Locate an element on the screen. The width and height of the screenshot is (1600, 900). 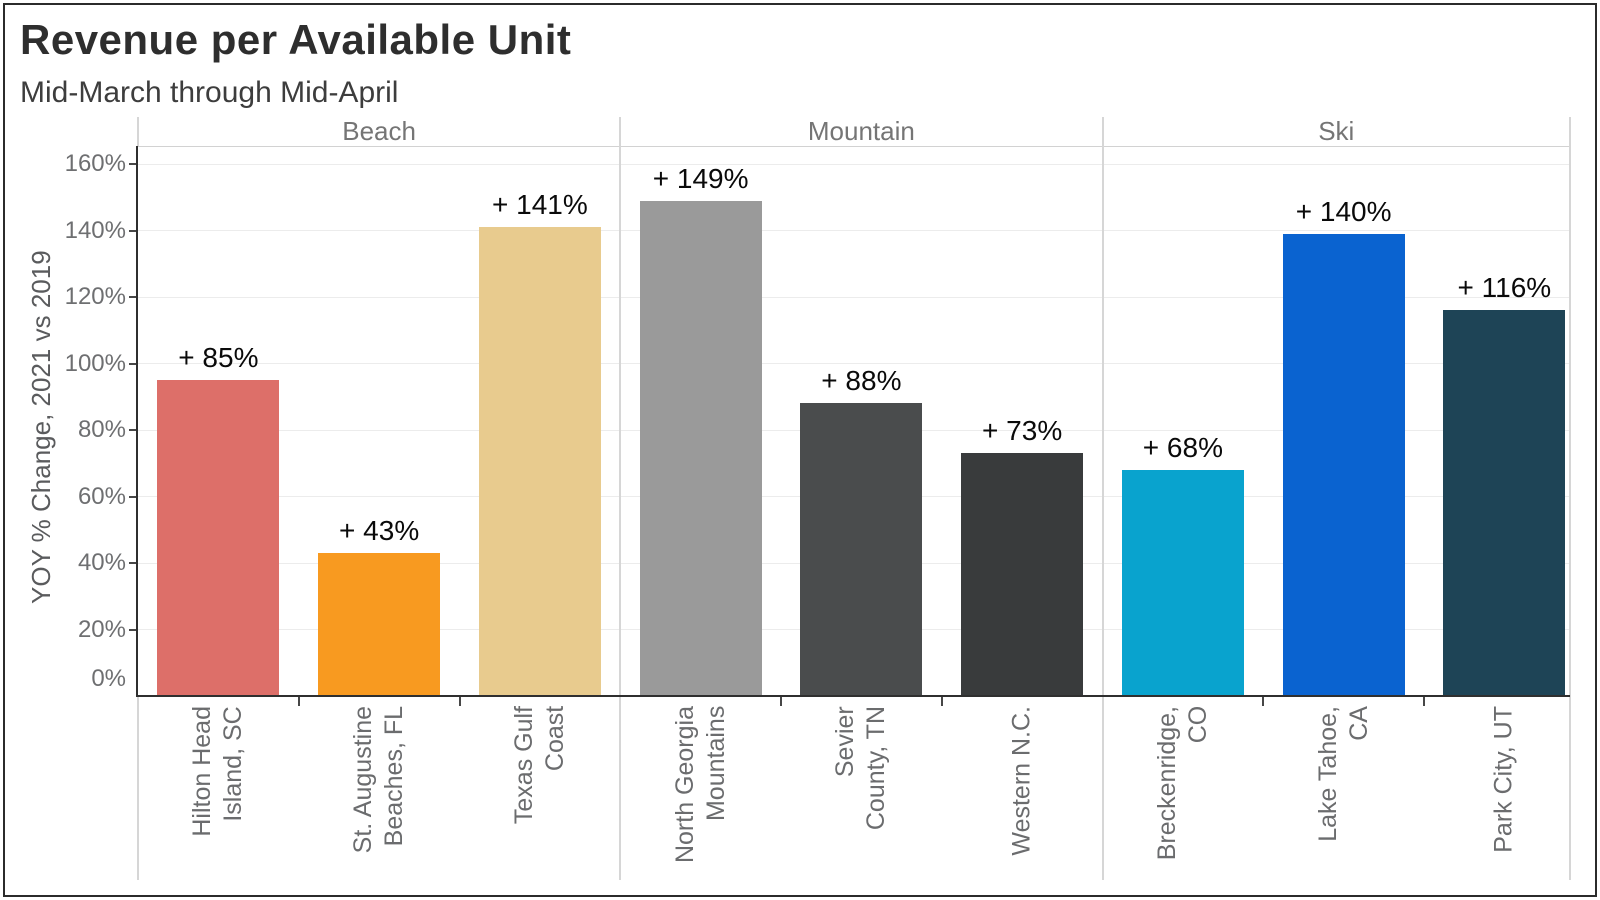
chart-title: Revenue per Available Unit is located at coordinates (296, 39).